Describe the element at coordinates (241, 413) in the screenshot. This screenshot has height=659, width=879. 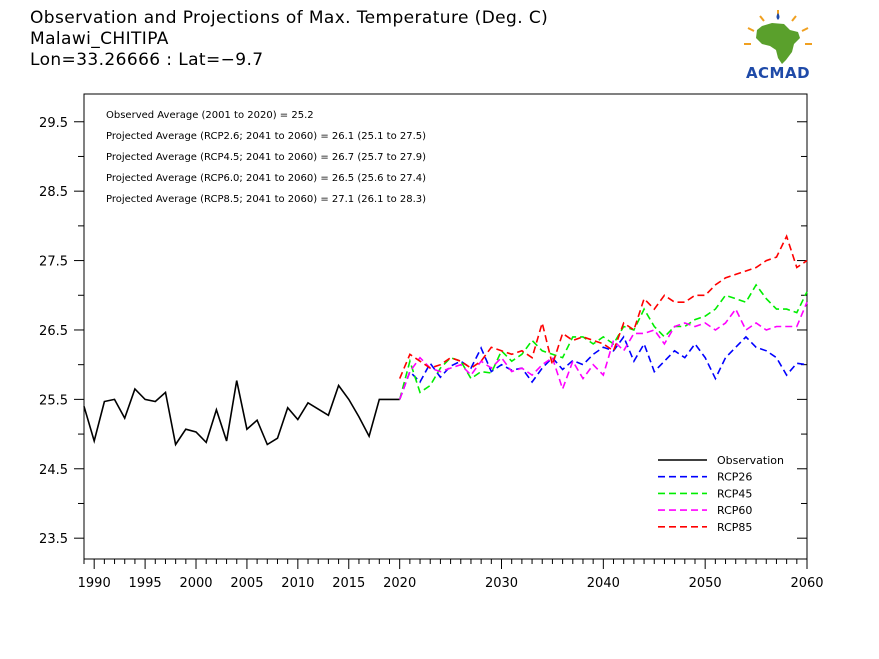
I see `series-line-observation` at that location.